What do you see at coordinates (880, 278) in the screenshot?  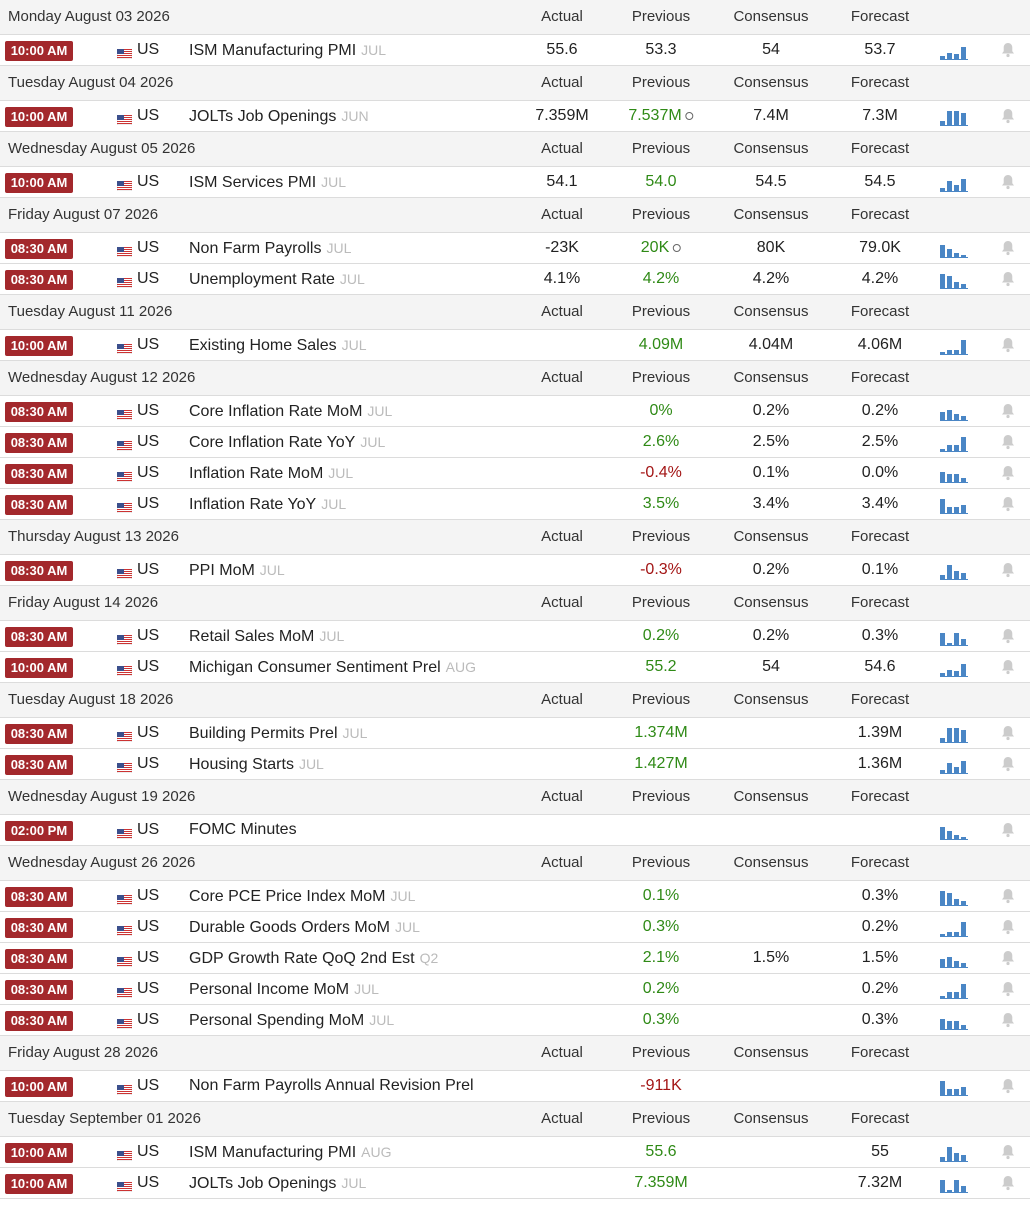 I see `forecast-text: 4.2%` at bounding box center [880, 278].